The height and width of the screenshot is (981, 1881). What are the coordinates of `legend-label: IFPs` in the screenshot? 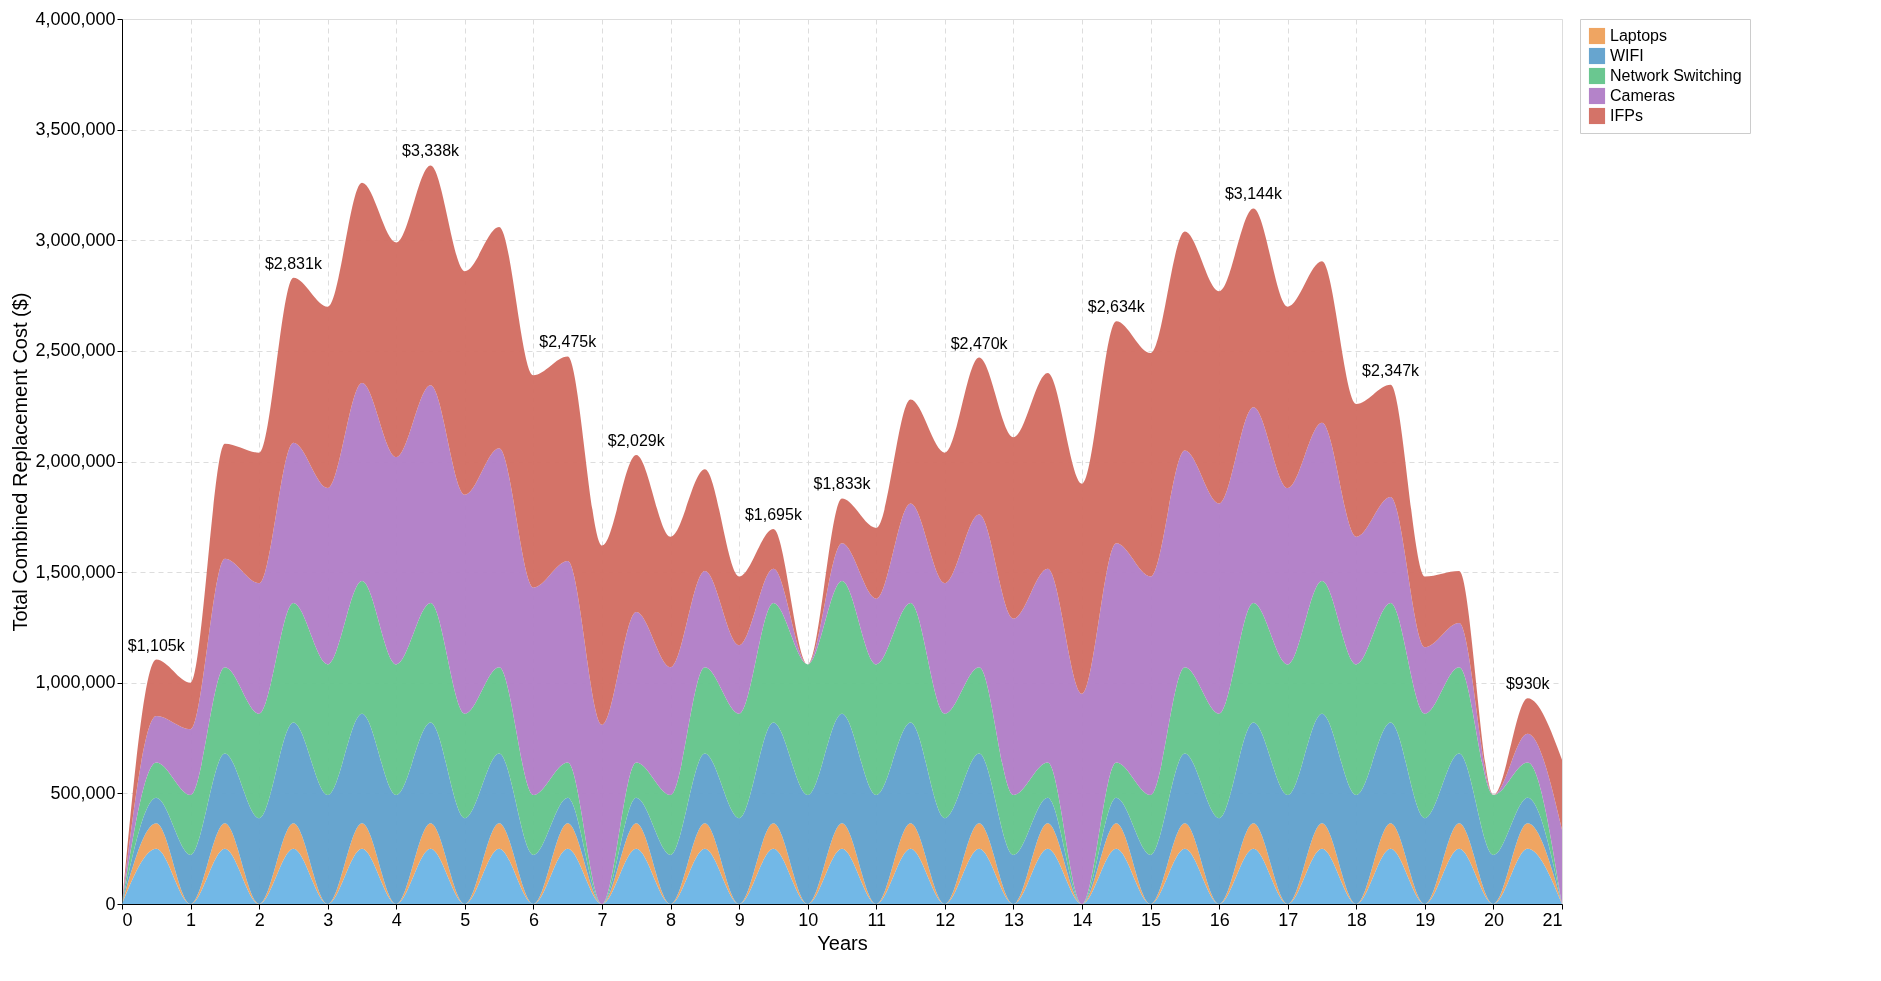 It's located at (1626, 115).